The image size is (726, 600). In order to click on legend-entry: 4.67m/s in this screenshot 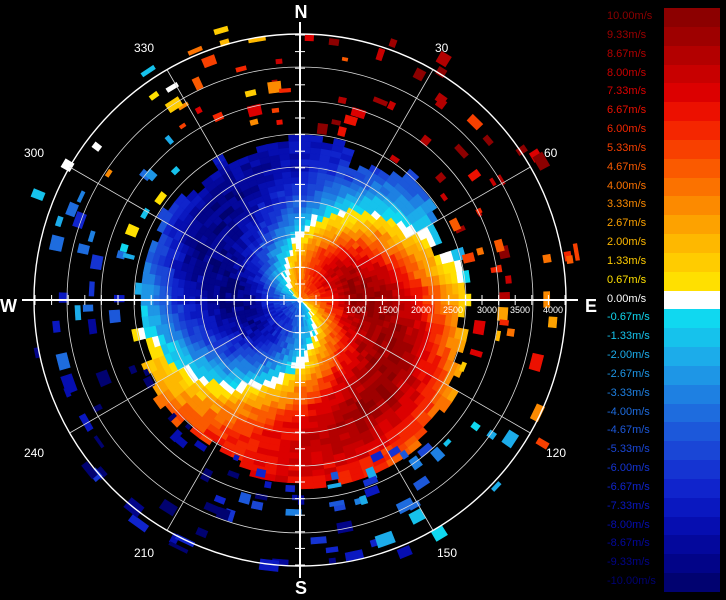, I will do `click(663, 168)`.